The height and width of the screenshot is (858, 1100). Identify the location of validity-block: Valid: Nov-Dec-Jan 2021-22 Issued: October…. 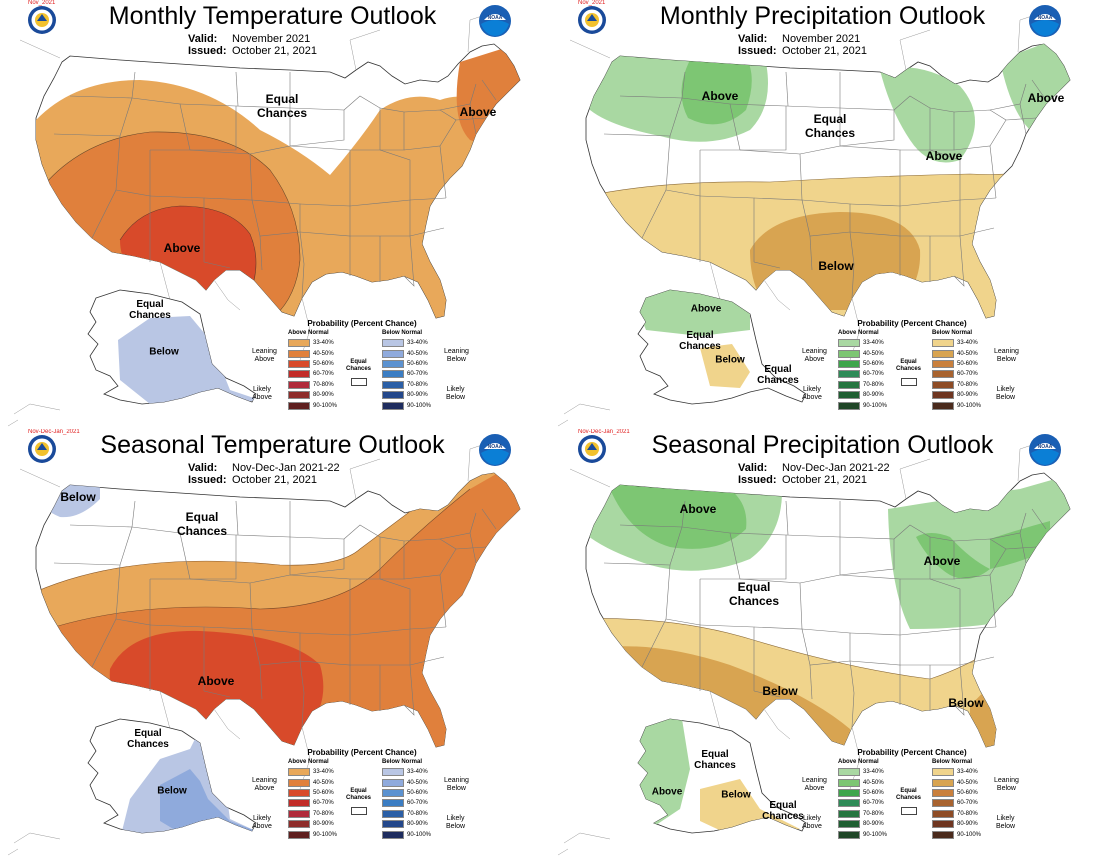
(814, 474).